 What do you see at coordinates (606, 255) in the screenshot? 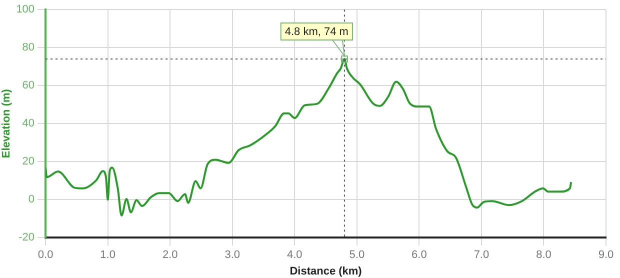
I see `x-tick-label: 9.0` at bounding box center [606, 255].